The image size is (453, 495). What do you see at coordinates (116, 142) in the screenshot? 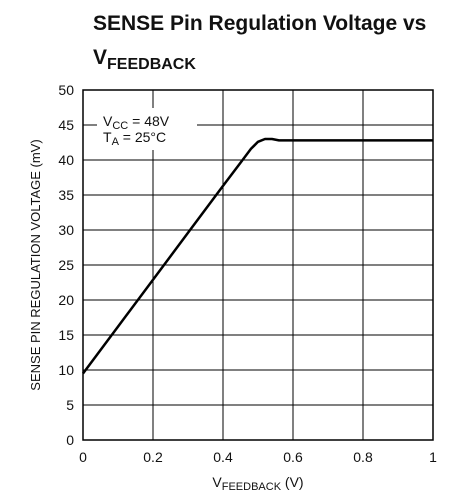
I see `annotation-subscript: A` at bounding box center [116, 142].